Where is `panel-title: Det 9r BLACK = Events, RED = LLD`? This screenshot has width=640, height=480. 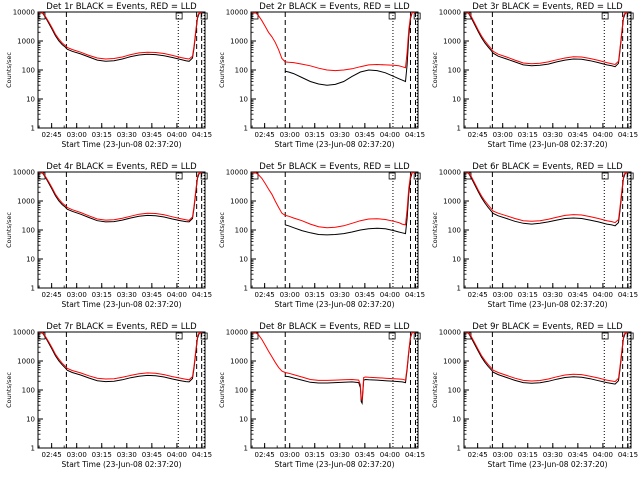
panel-title: Det 9r BLACK = Events, RED = LLD is located at coordinates (547, 327).